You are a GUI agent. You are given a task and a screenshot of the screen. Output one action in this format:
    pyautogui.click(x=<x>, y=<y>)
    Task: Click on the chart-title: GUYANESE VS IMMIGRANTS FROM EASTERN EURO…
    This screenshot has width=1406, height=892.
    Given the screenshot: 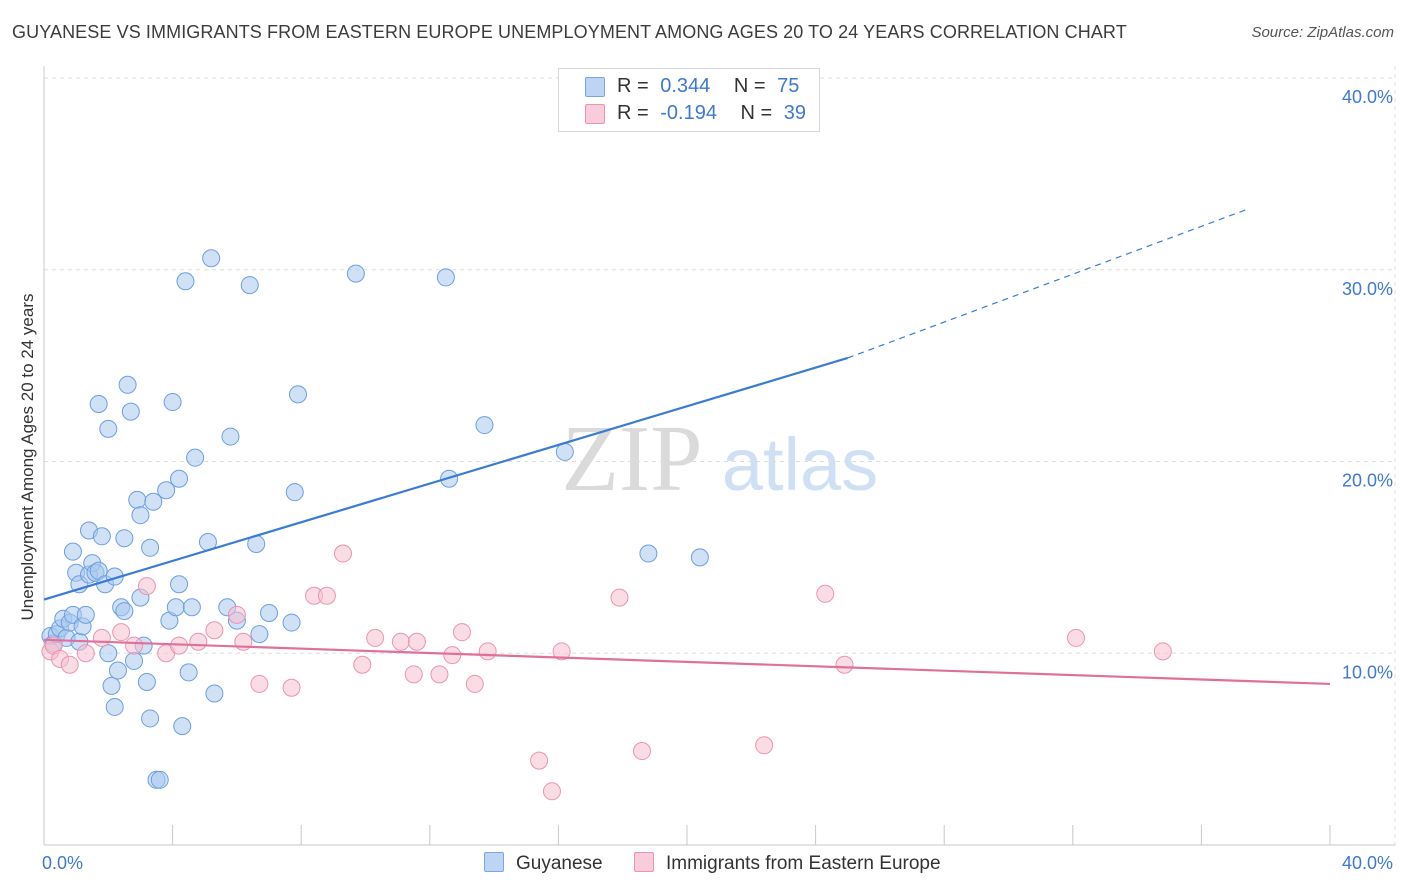 What is the action you would take?
    pyautogui.click(x=569, y=32)
    